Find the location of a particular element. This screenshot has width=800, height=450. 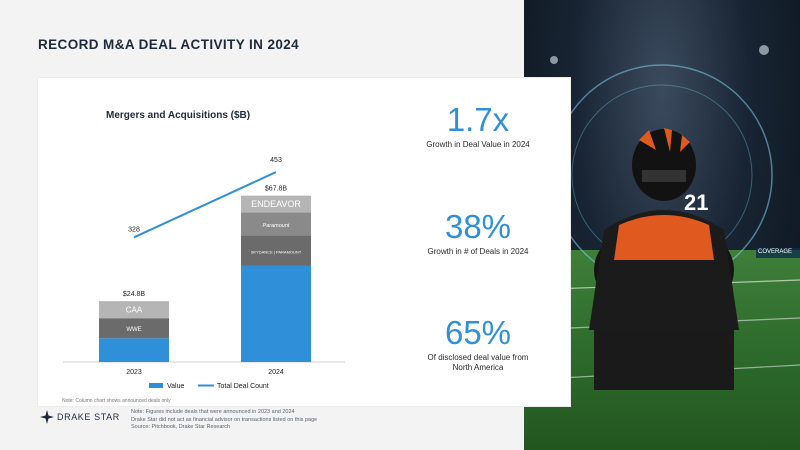

drake-star-logo: DRAKE STAR is located at coordinates (80, 417).